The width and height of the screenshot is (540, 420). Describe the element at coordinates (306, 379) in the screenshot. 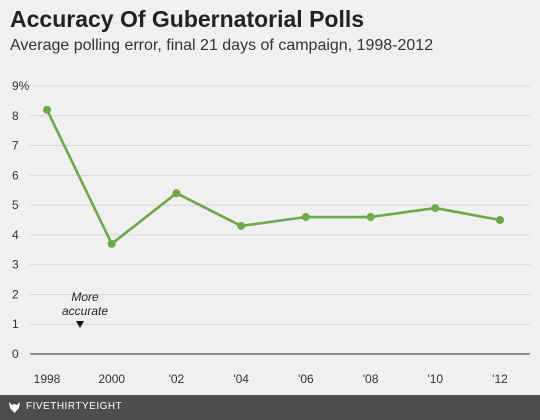

I see `x-tick-label: '06` at that location.